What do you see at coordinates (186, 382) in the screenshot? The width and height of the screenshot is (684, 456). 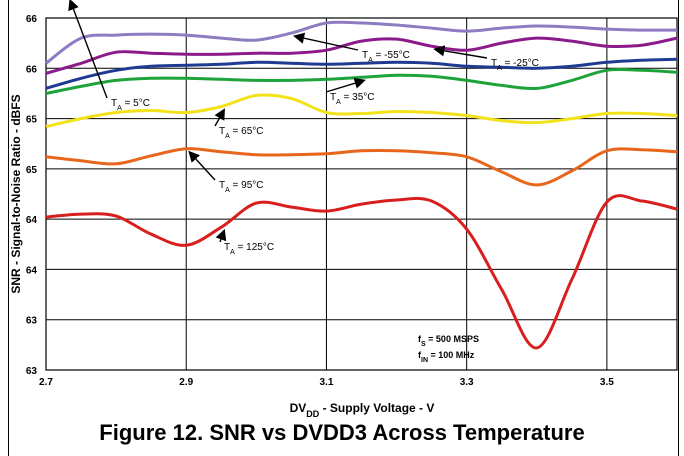 I see `x-tick-label: 2.9` at bounding box center [186, 382].